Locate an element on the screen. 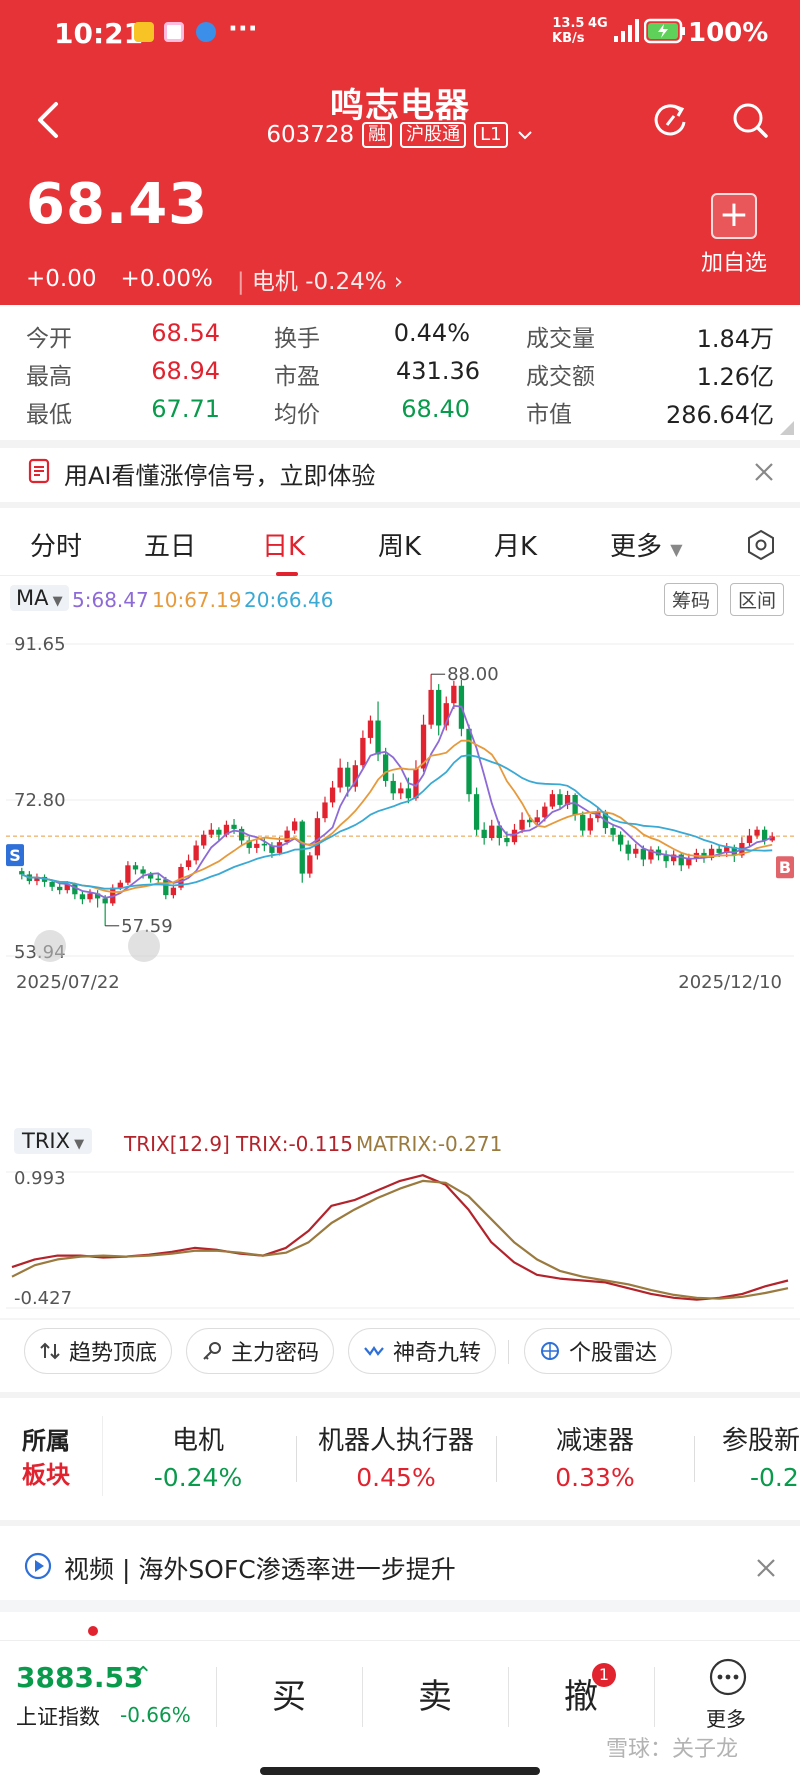 This screenshot has height=1778, width=800. tab-intraday: 分时 is located at coordinates (56, 547).